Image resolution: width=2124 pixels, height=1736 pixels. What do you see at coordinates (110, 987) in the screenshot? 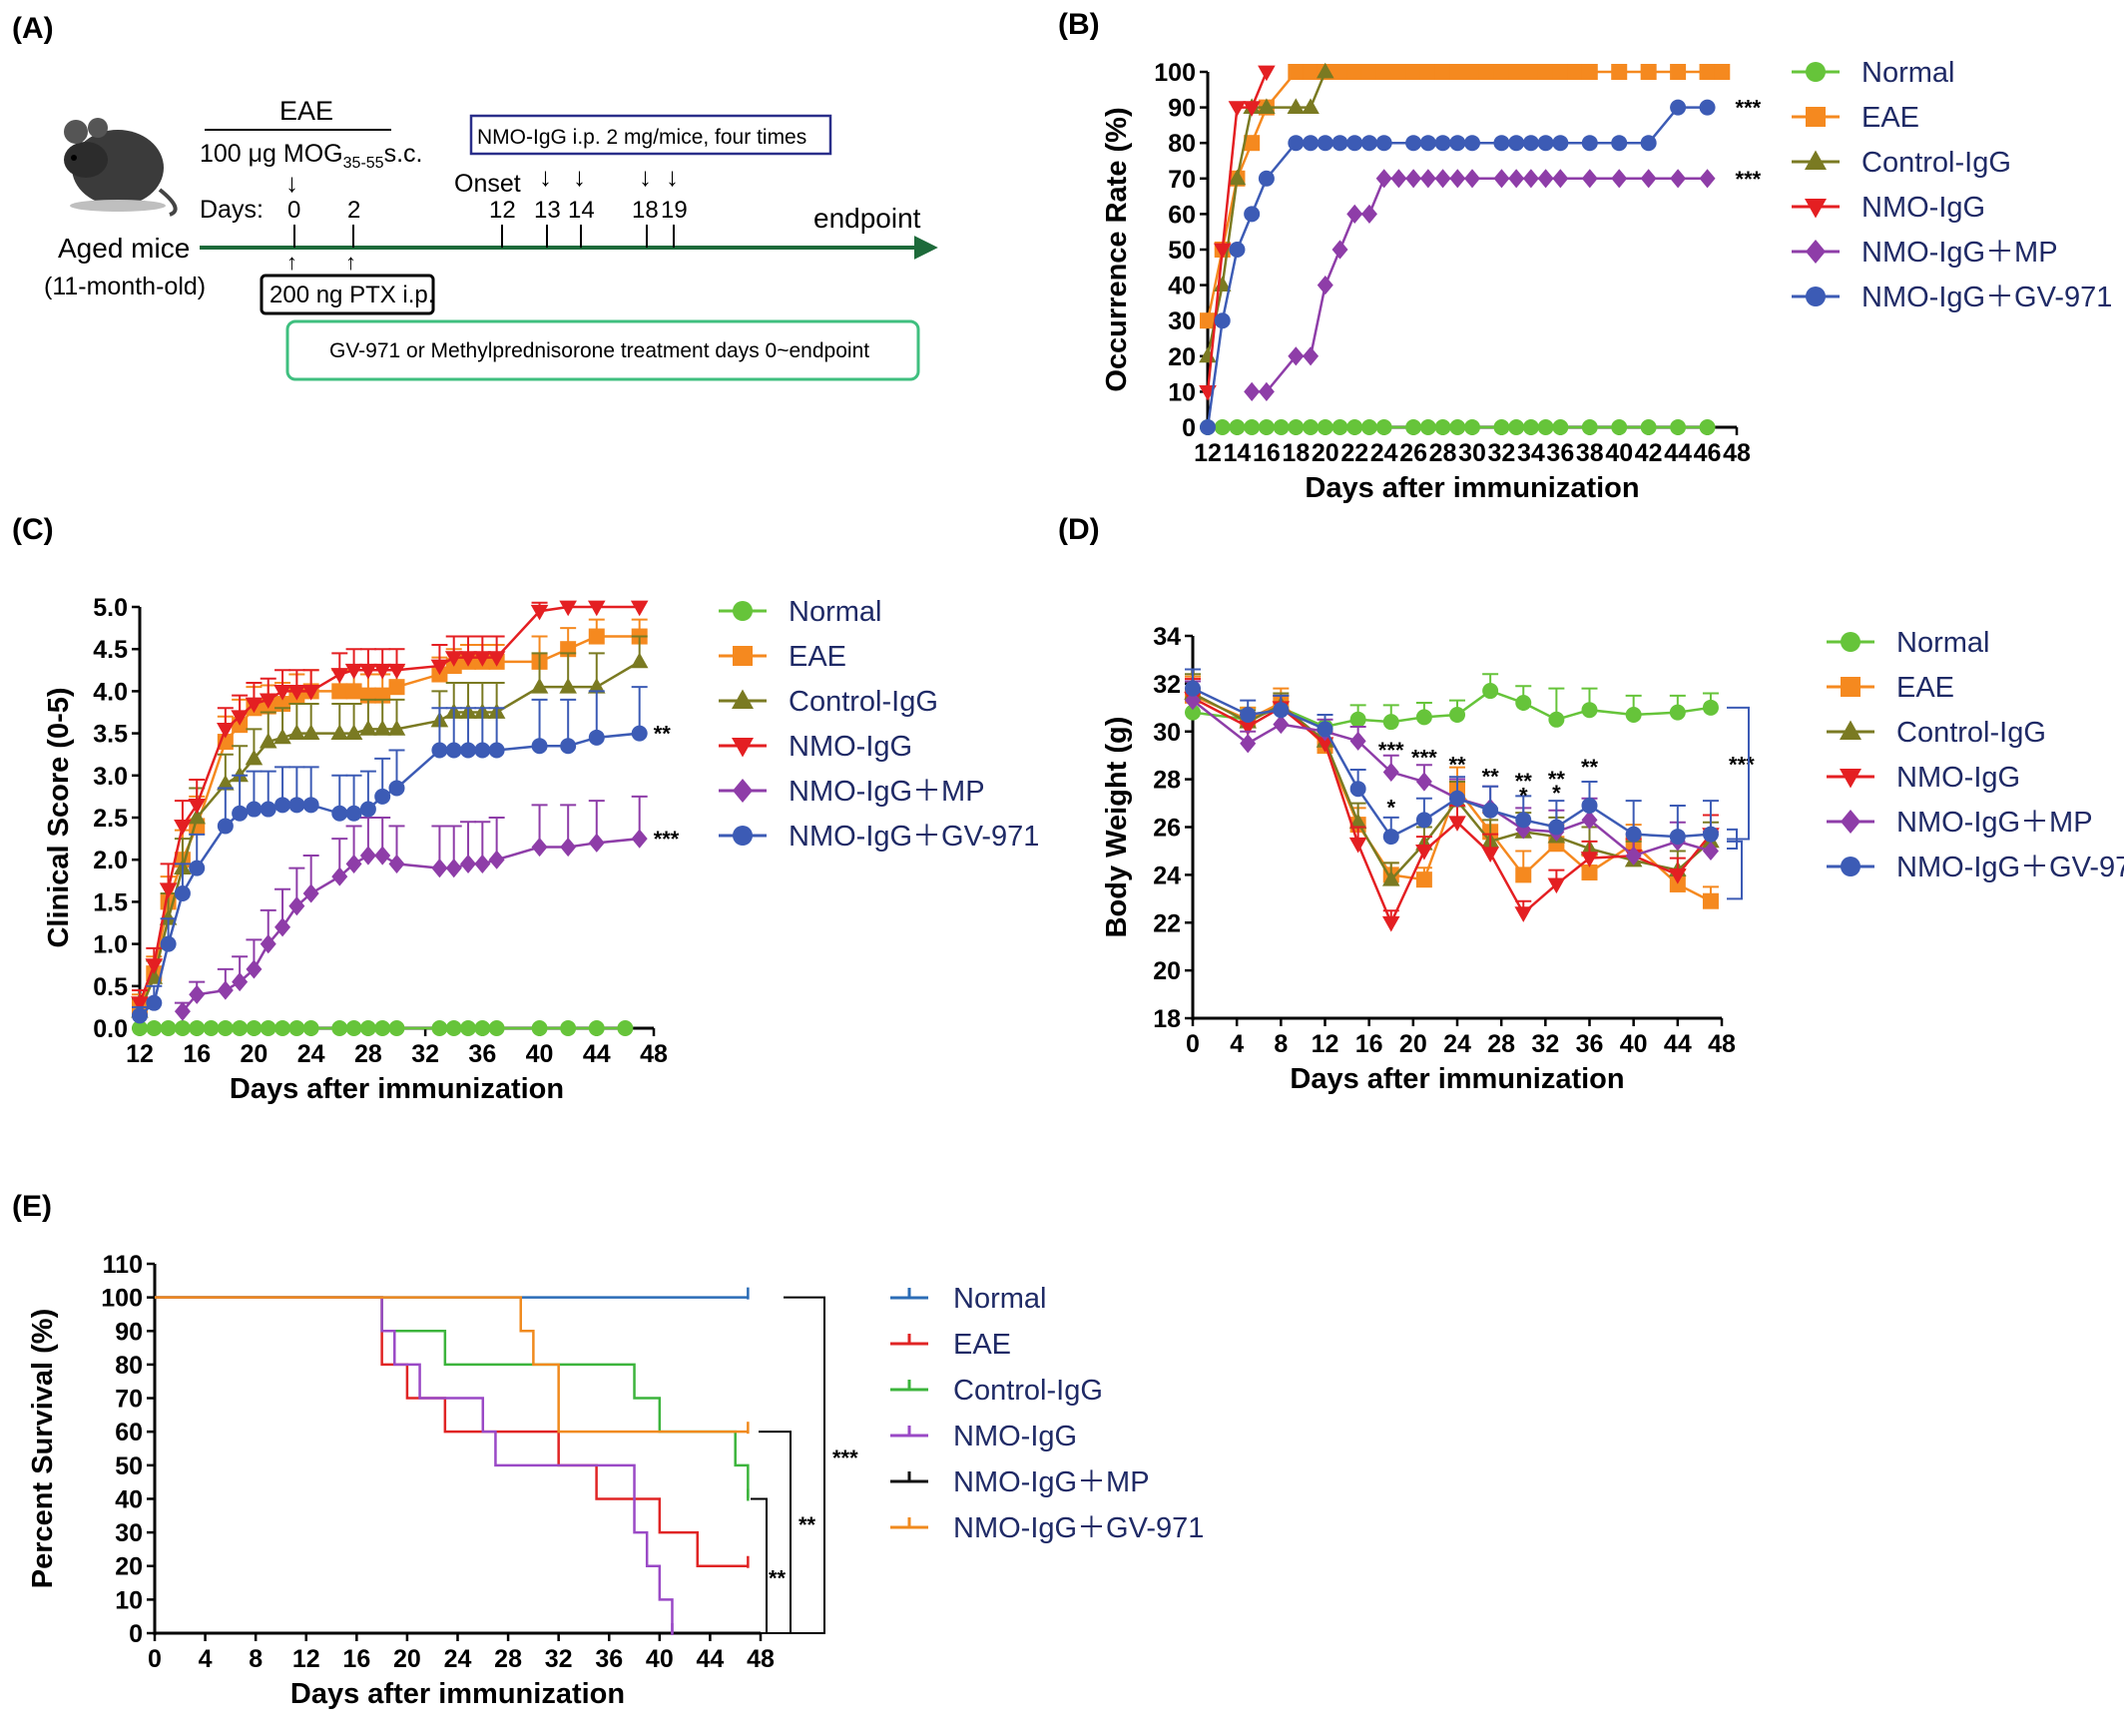
I see `y-tick-label: 0.5` at bounding box center [110, 987].